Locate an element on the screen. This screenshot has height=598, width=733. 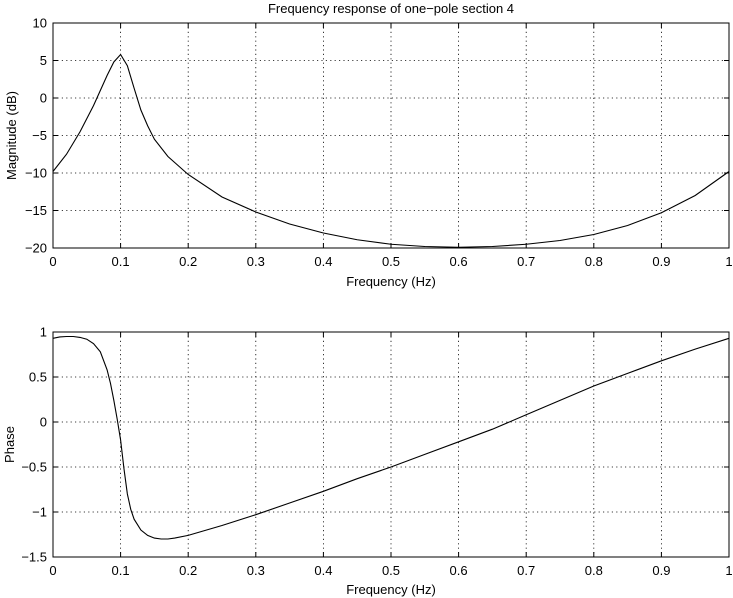
phase-xtick-label: 0.4 is located at coordinates (323, 570).